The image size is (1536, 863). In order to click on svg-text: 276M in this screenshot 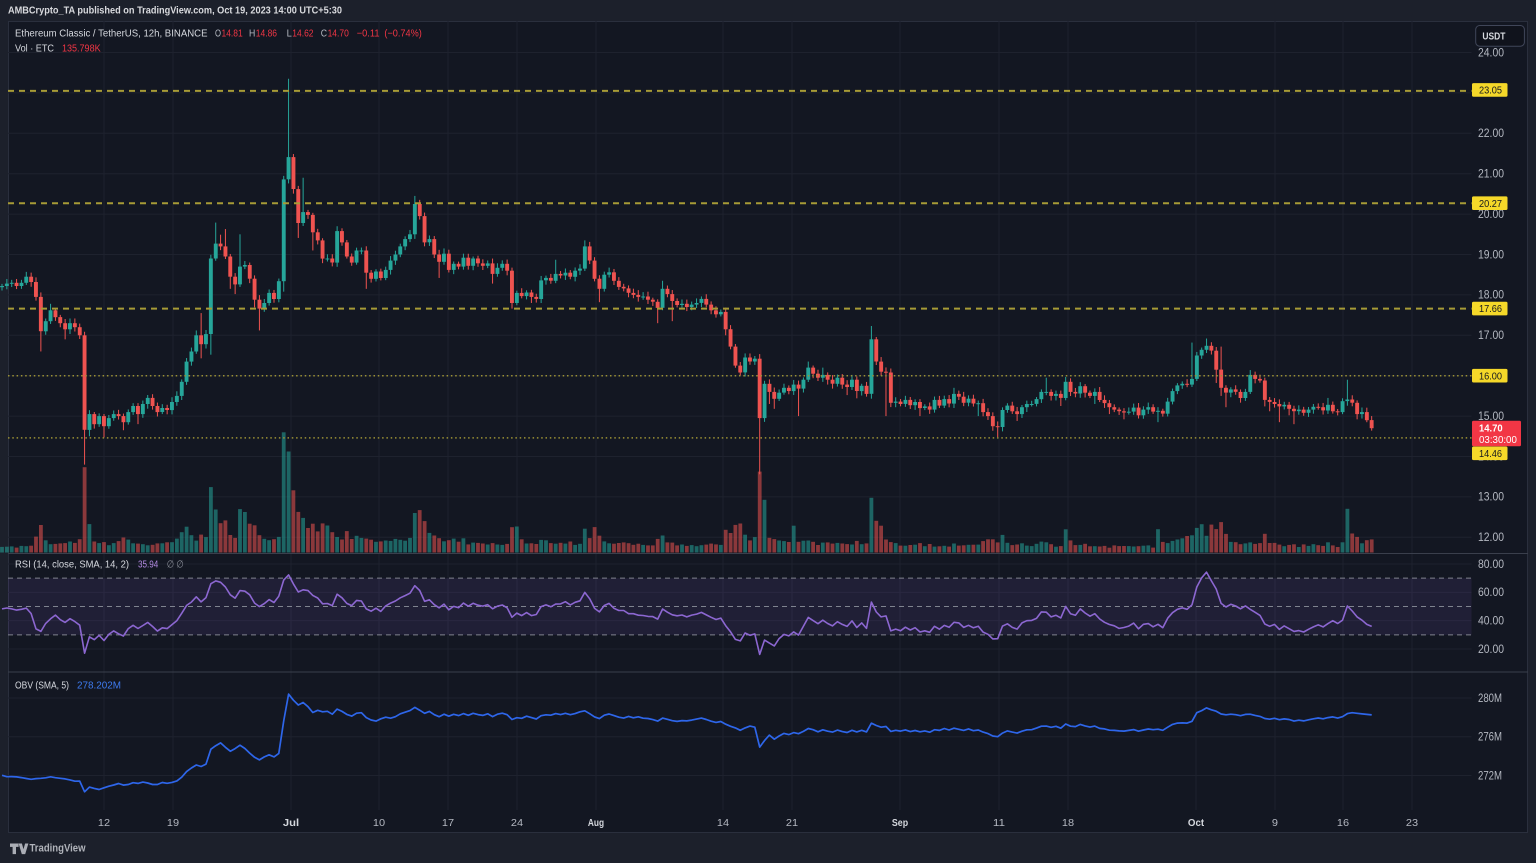, I will do `click(1490, 737)`.